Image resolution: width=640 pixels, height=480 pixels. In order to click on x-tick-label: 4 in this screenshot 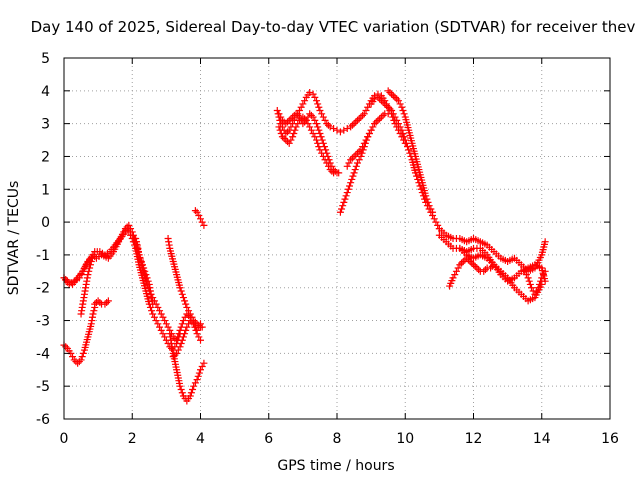, I will do `click(200, 439)`.